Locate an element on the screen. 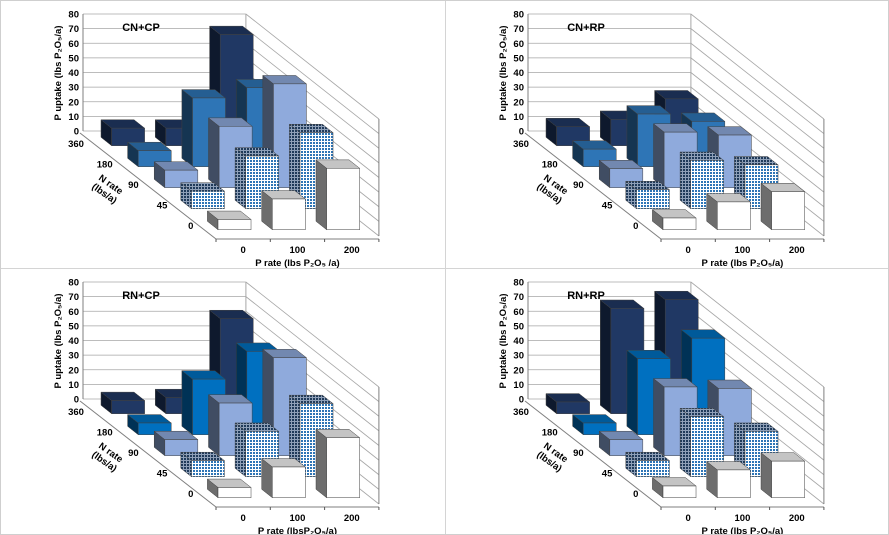  bar-n45-p100 is located at coordinates (702, 442).